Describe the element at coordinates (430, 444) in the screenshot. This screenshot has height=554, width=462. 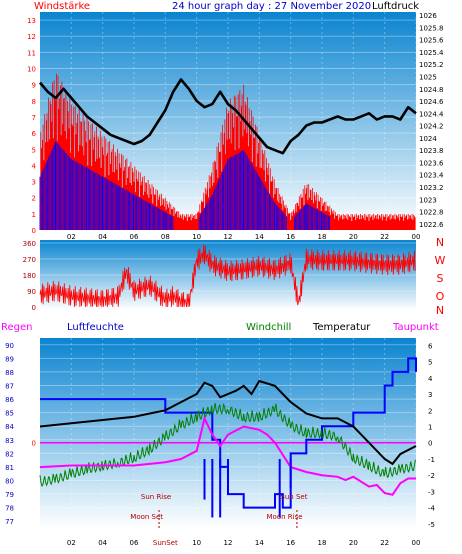
I see `temperature-tick-label: 0` at that location.